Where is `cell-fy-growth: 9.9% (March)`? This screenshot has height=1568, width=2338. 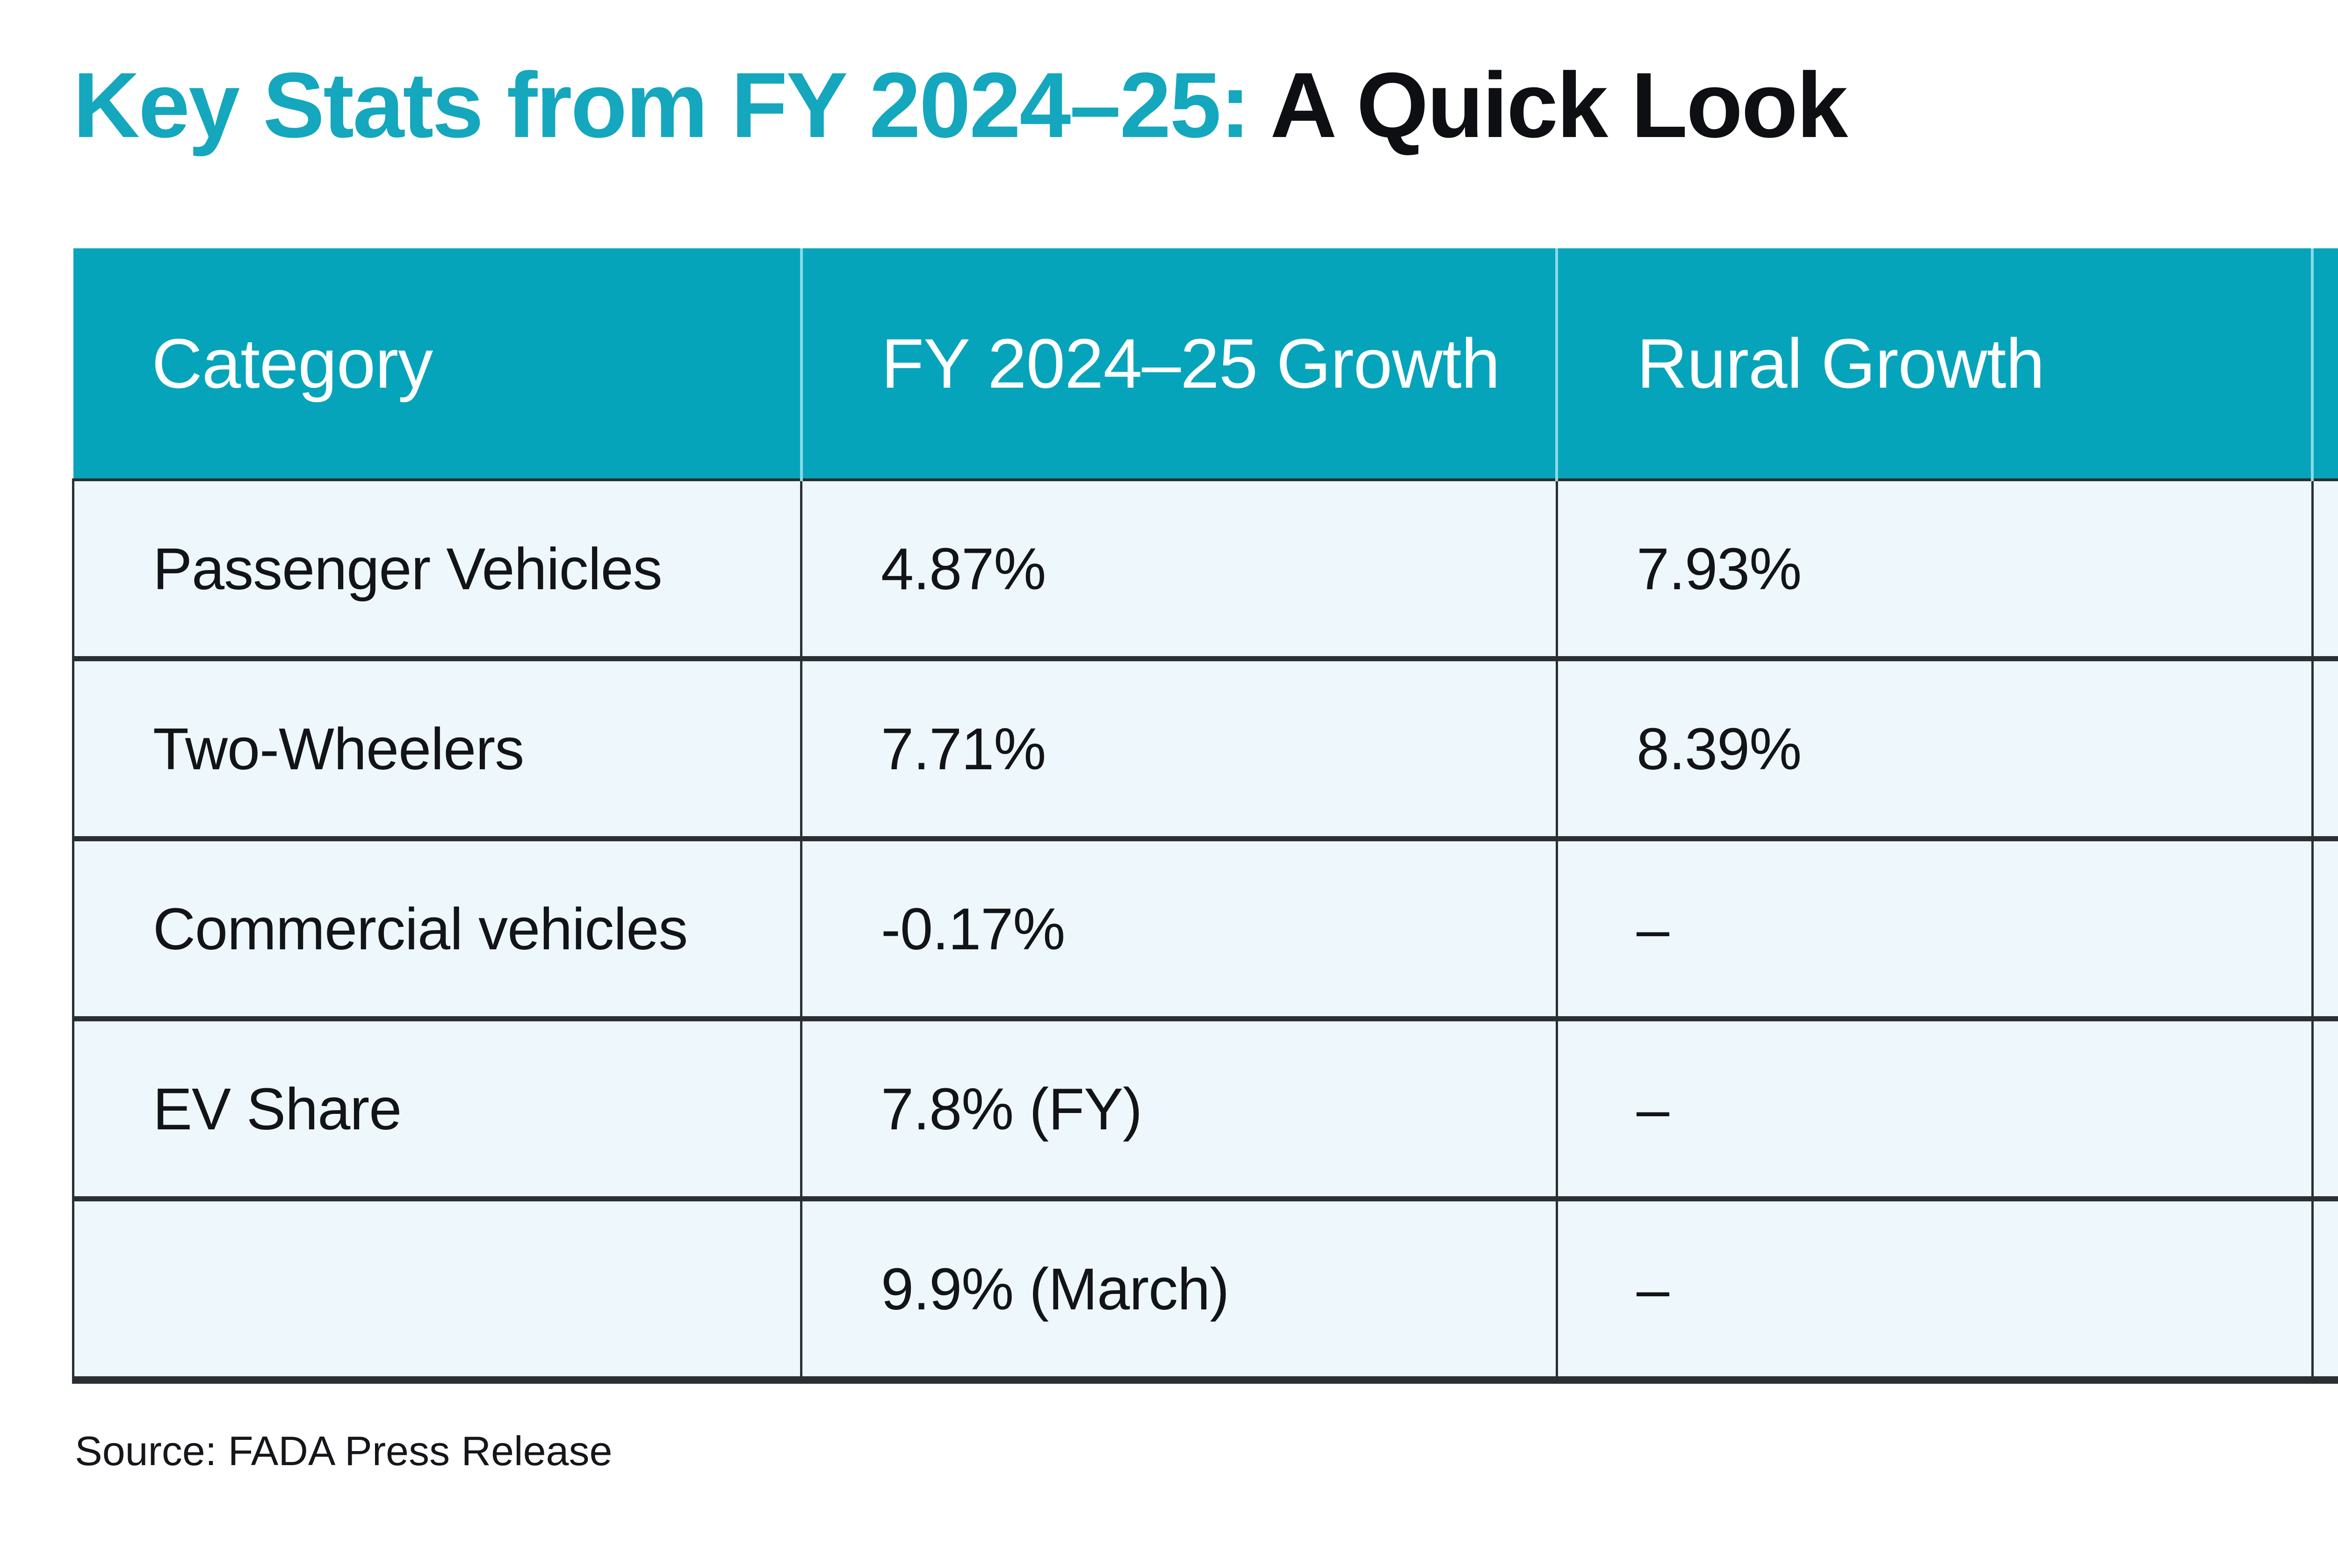 cell-fy-growth: 9.9% (March) is located at coordinates (1179, 1290).